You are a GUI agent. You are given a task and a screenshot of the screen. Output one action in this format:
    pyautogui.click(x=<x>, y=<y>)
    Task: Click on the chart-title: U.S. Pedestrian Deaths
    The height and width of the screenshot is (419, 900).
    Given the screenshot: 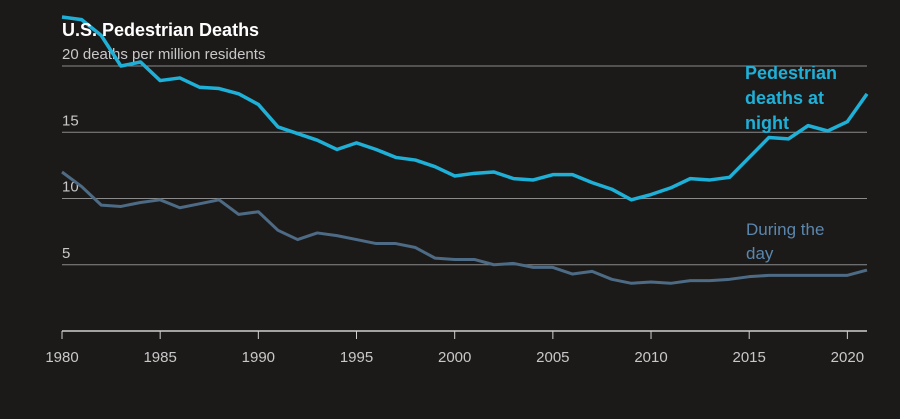 What is the action you would take?
    pyautogui.click(x=160, y=30)
    